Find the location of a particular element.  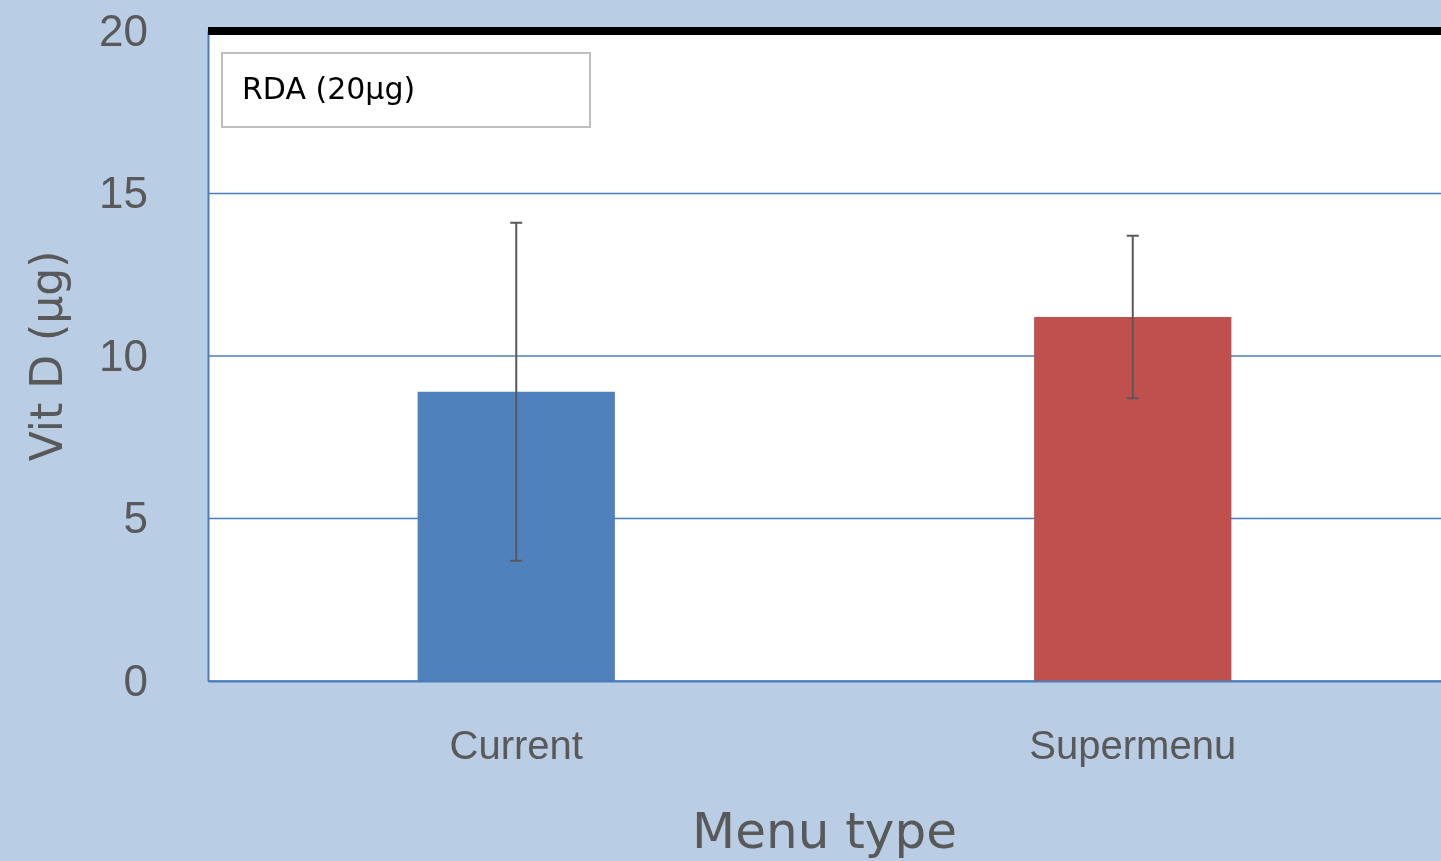

label-box: RDA (20µg) is located at coordinates (406, 90).